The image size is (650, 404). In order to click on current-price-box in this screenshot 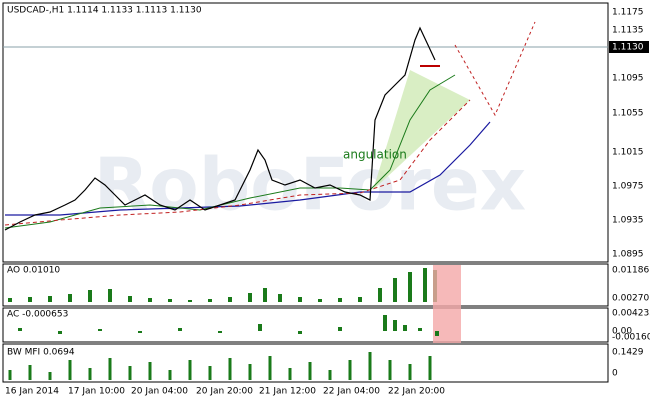, I will do `click(629, 47)`.